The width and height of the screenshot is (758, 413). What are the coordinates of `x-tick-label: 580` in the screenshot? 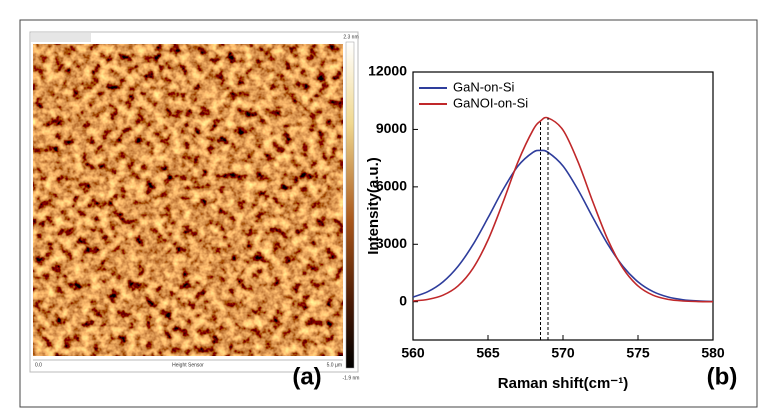 It's located at (713, 353).